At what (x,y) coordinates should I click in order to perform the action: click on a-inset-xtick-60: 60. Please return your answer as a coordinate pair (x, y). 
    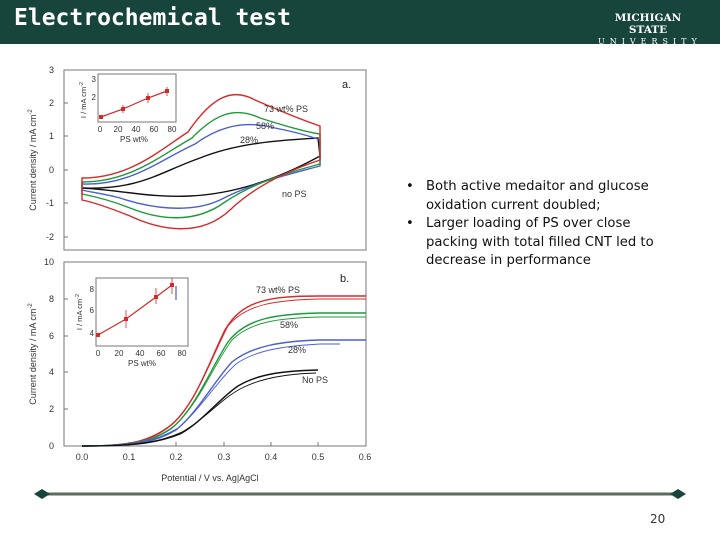
    Looking at the image, I should click on (154, 129).